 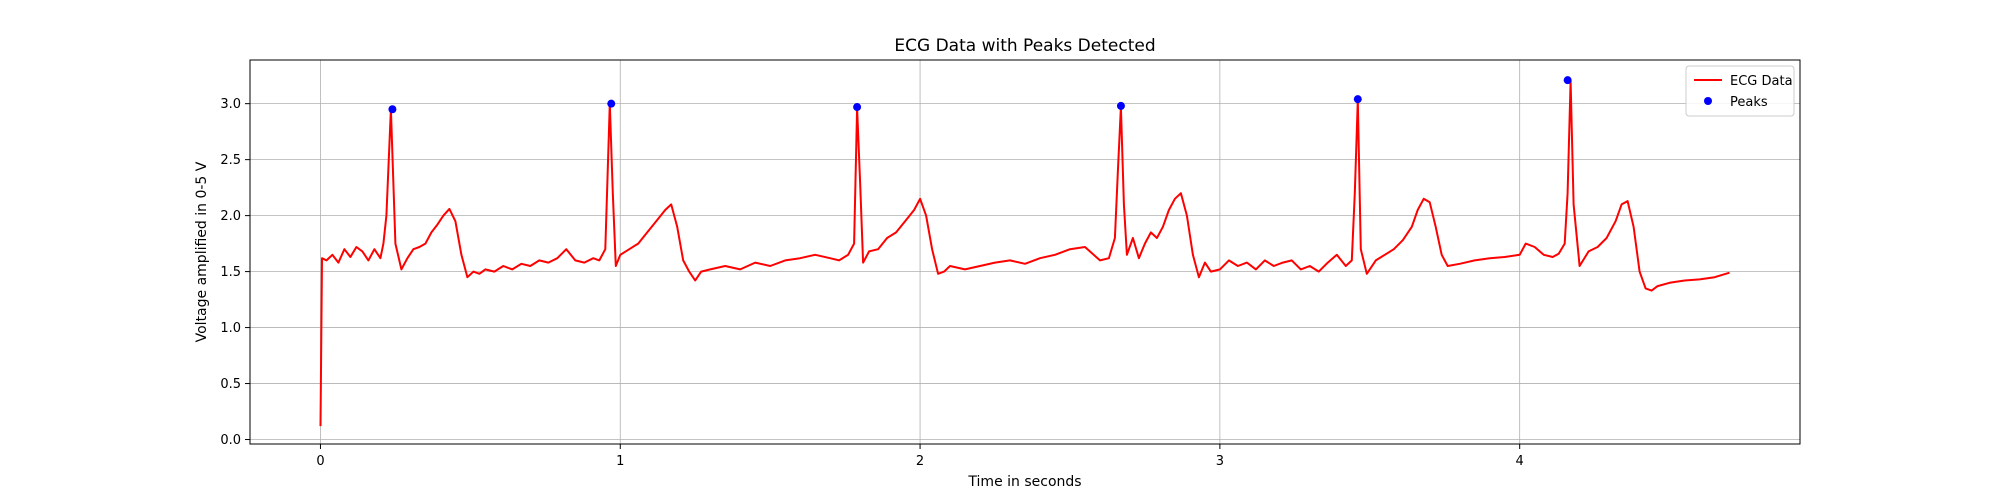 I want to click on y-axis-label: Voltage amplified in 0-5 V, so click(x=202, y=251).